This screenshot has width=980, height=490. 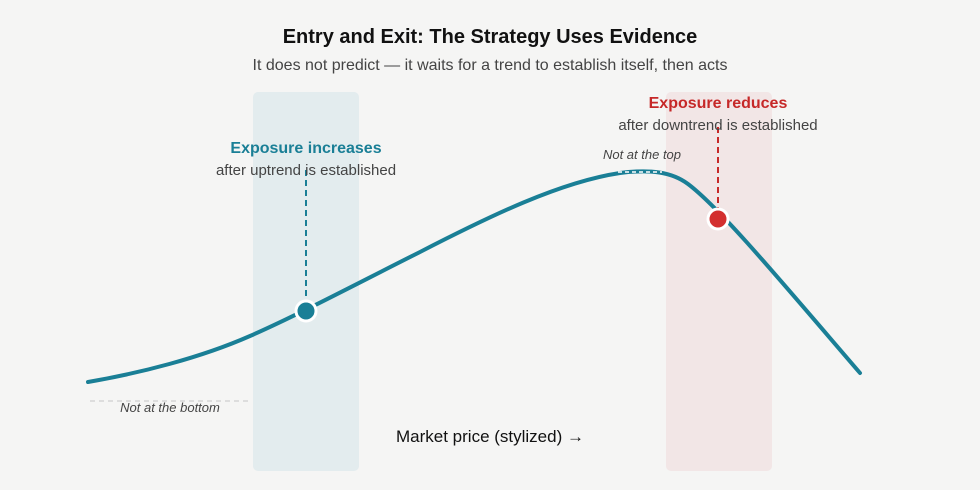 What do you see at coordinates (306, 311) in the screenshot?
I see `entry-marker` at bounding box center [306, 311].